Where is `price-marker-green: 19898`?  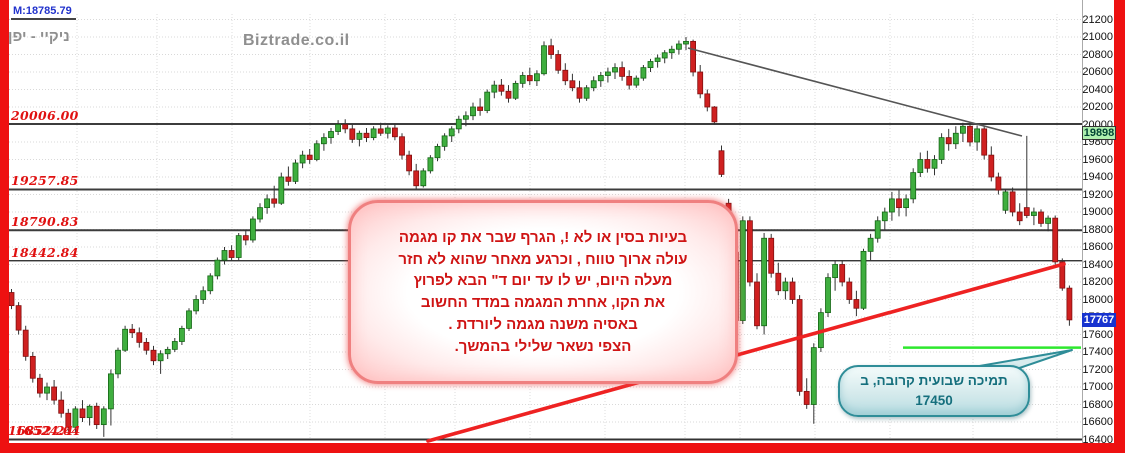
price-marker-green: 19898 is located at coordinates (1099, 133).